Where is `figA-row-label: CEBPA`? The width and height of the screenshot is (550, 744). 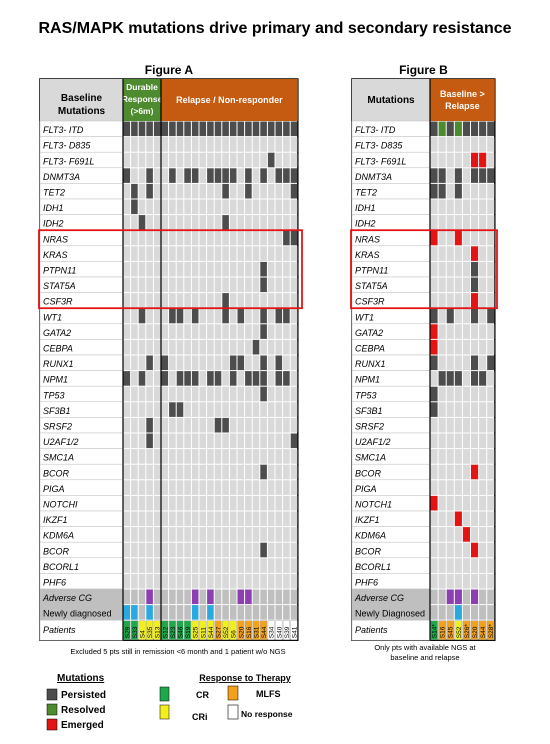 figA-row-label: CEBPA is located at coordinates (58, 349).